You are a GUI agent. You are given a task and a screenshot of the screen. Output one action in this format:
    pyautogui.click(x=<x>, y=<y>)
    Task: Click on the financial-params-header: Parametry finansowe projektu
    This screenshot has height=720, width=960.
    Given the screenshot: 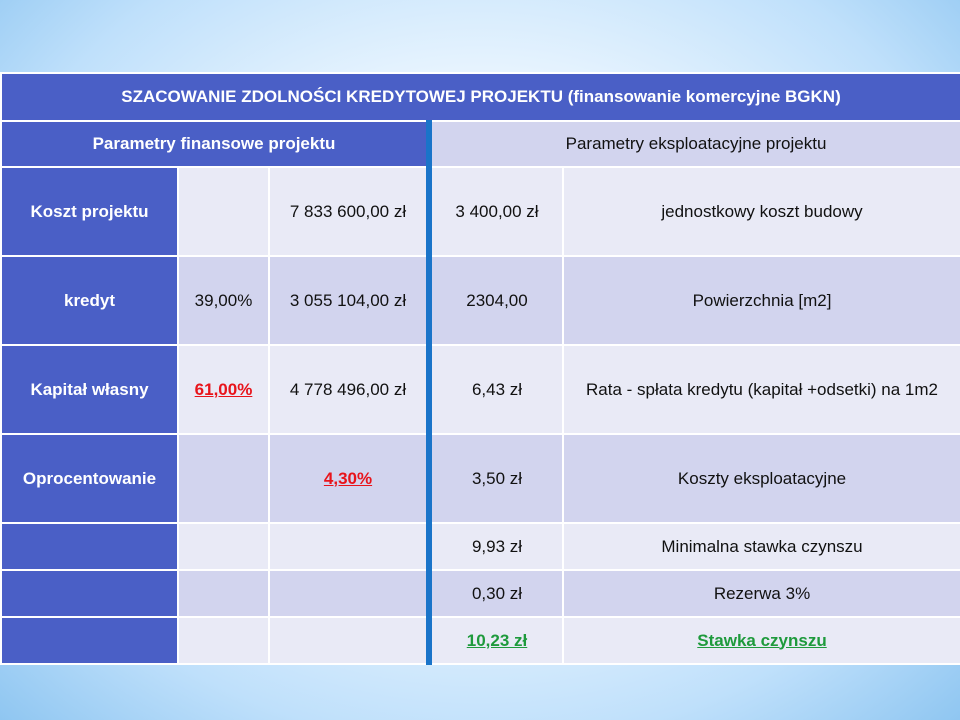 What is the action you would take?
    pyautogui.click(x=215, y=144)
    